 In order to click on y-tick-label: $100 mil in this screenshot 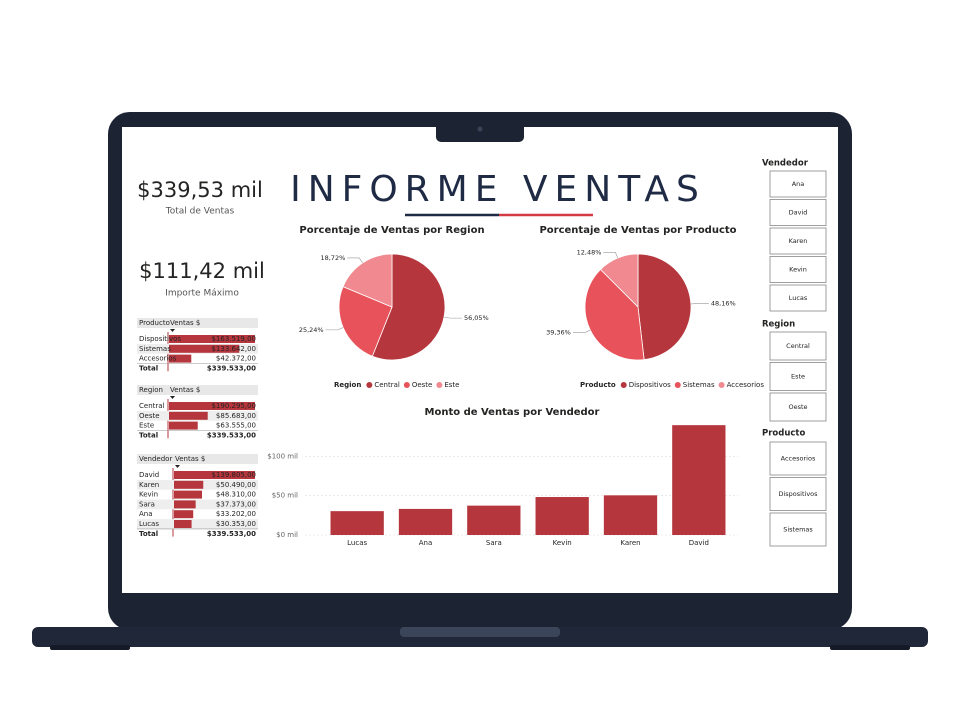, I will do `click(282, 456)`.